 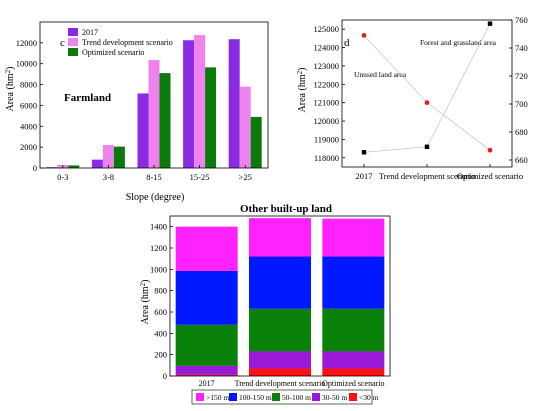 What do you see at coordinates (280, 383) in the screenshot?
I see `built-up-land-x-tick-label-trend-development-scenario: Trend development scenario` at bounding box center [280, 383].